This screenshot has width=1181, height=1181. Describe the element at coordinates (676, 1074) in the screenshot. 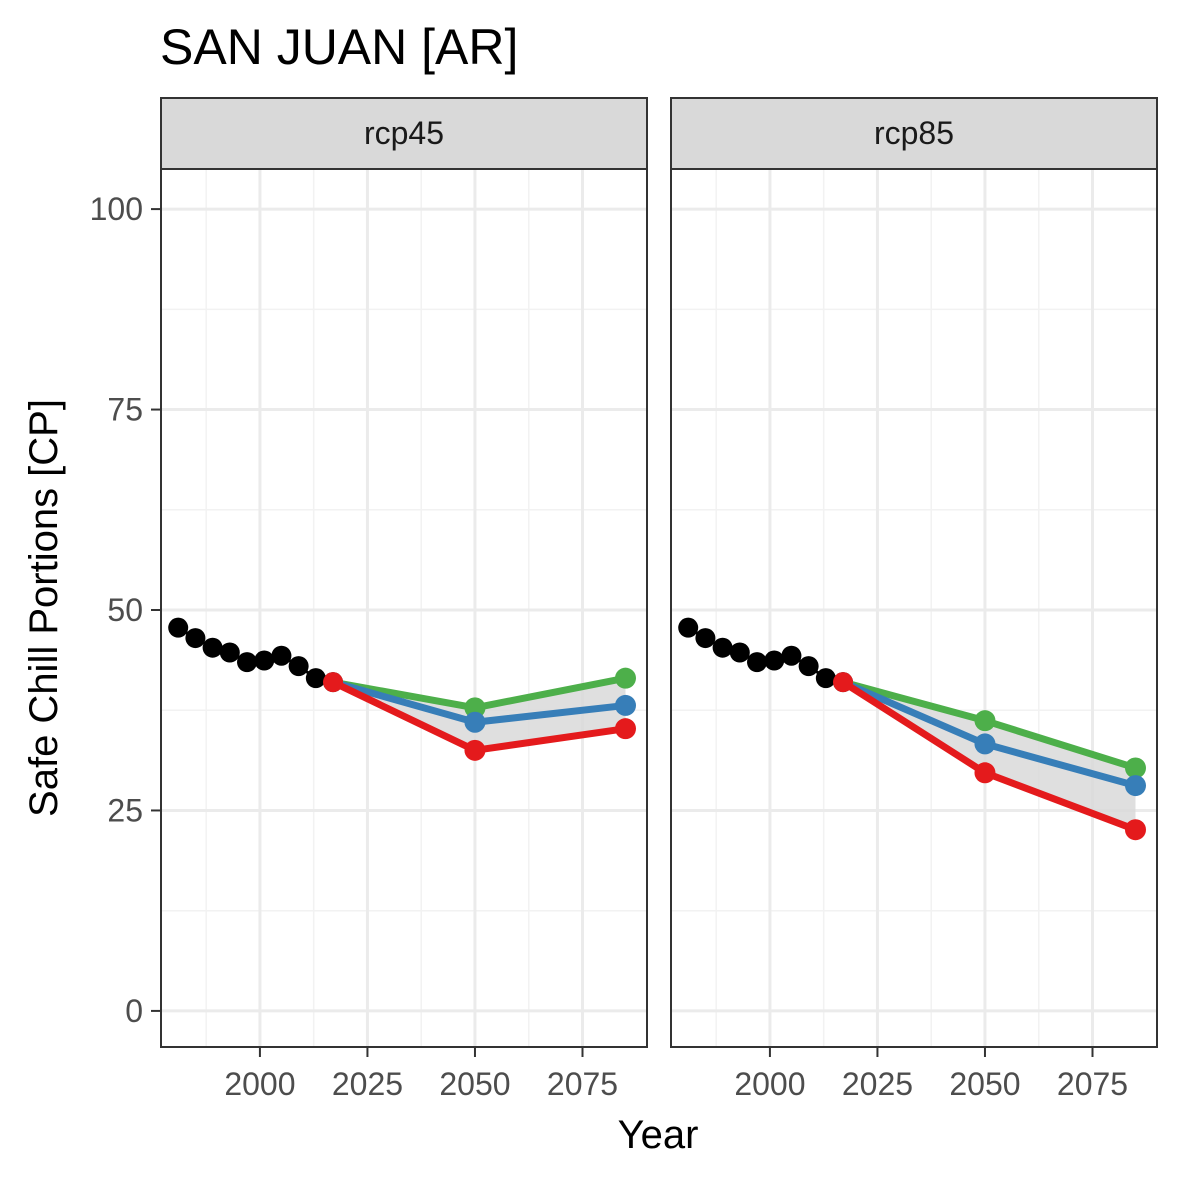

I see `x-axes: 2000 2025 2050 2075 2000 2025 2050 2075` at that location.